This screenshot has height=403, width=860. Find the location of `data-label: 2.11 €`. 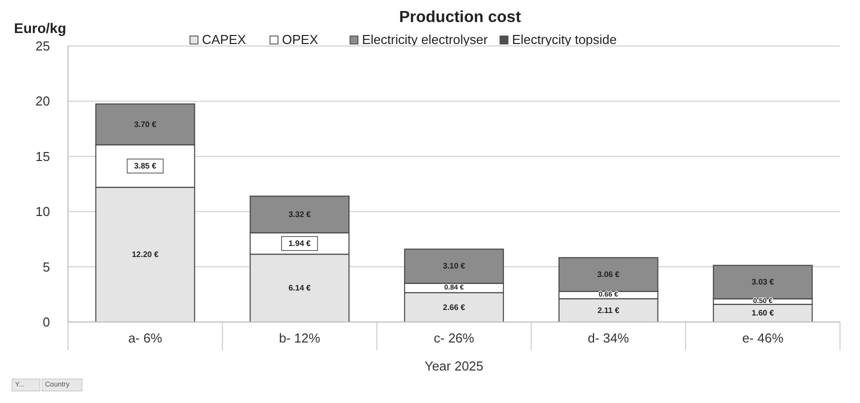

data-label: 2.11 € is located at coordinates (608, 310).